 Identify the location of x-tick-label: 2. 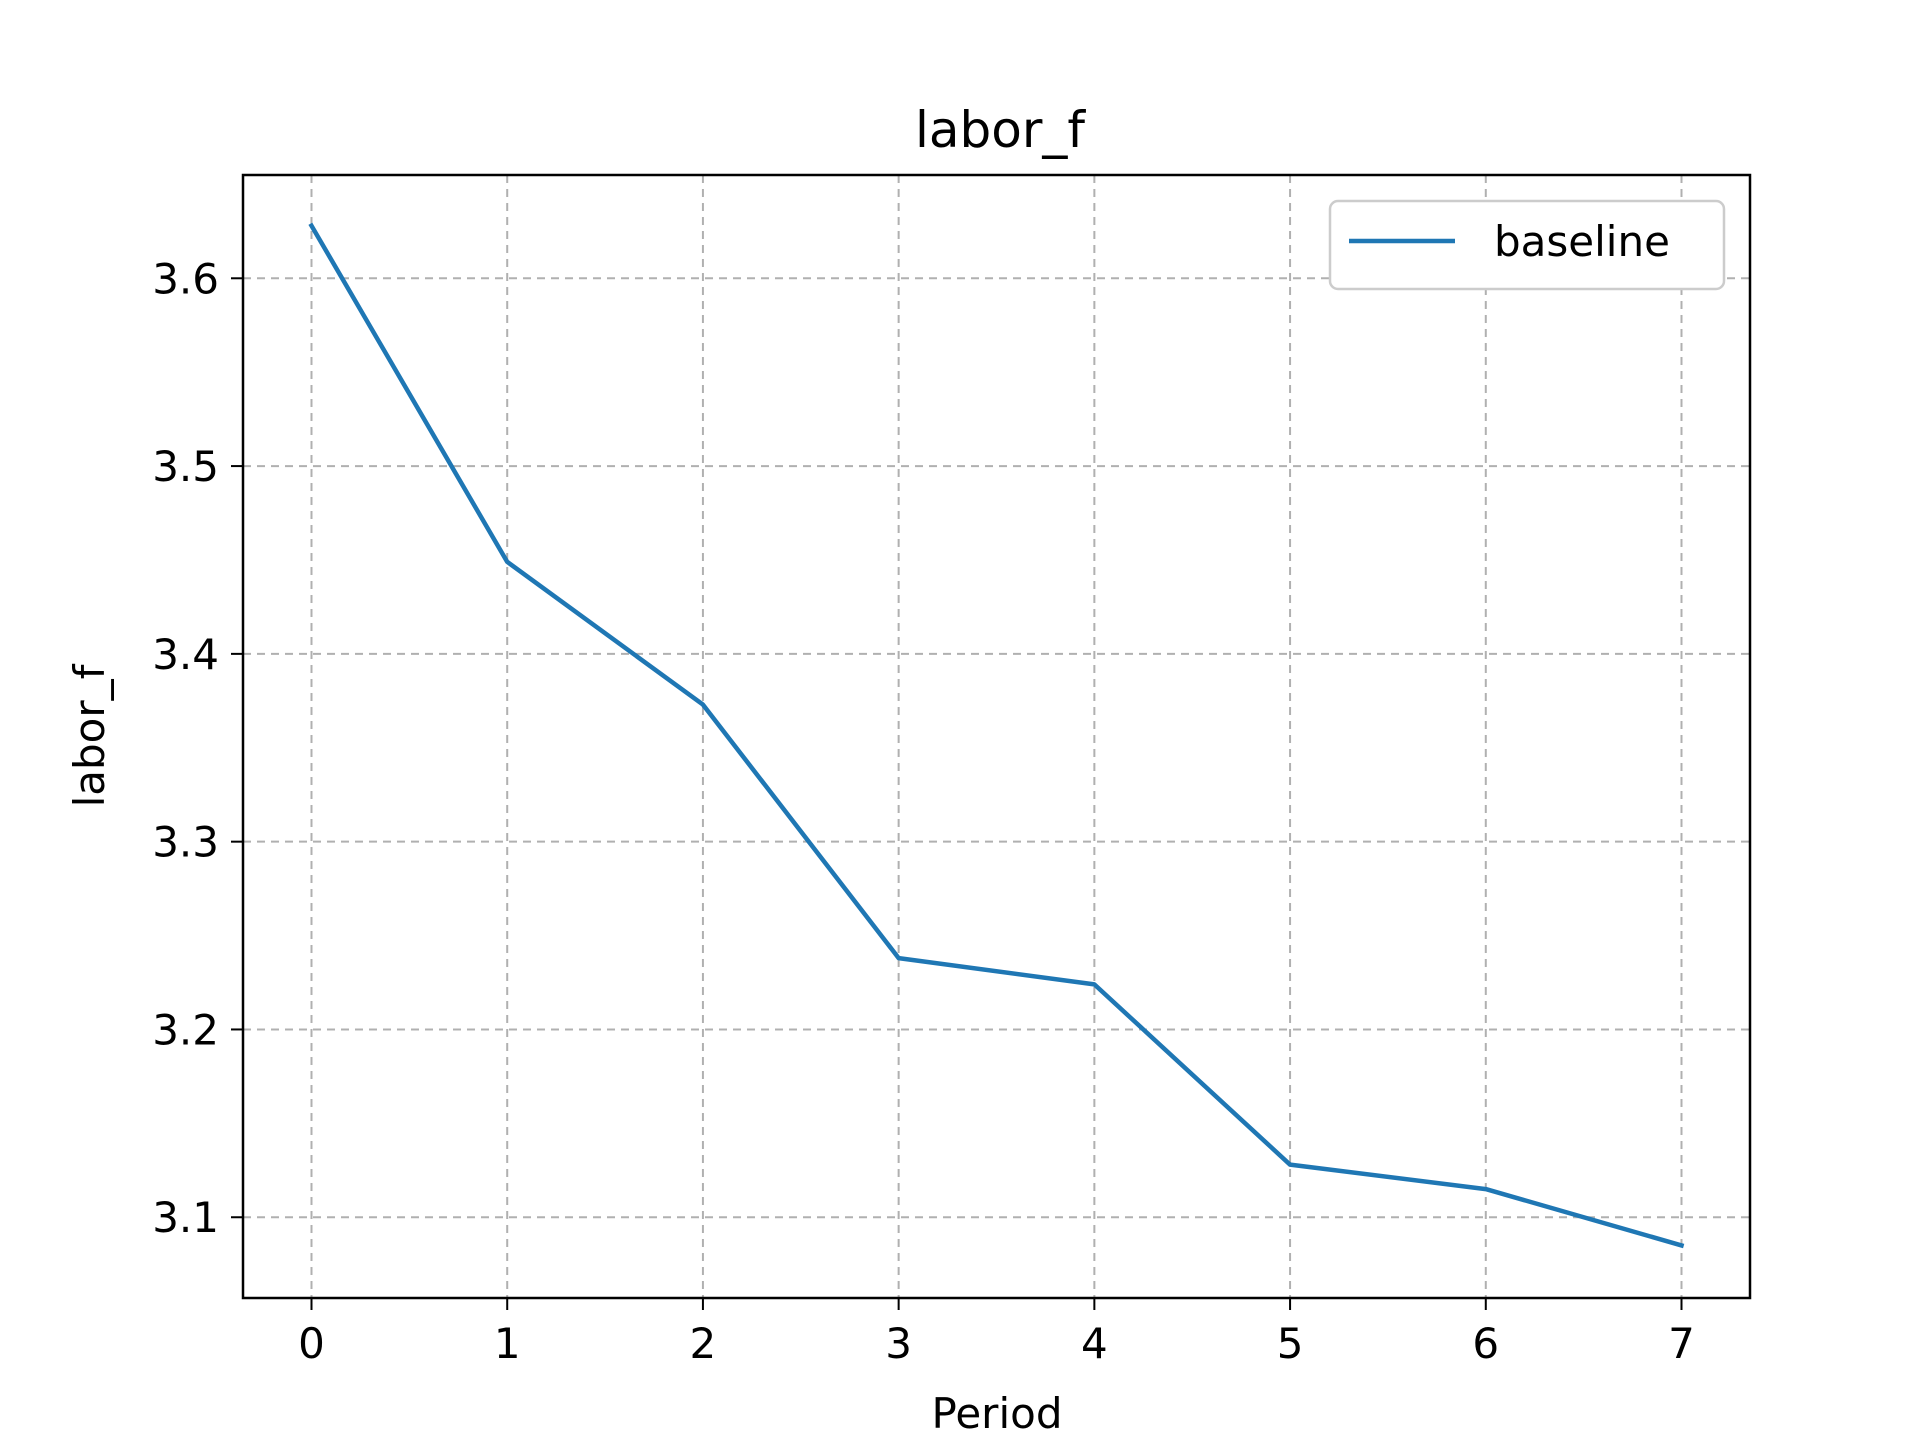
(703, 1343).